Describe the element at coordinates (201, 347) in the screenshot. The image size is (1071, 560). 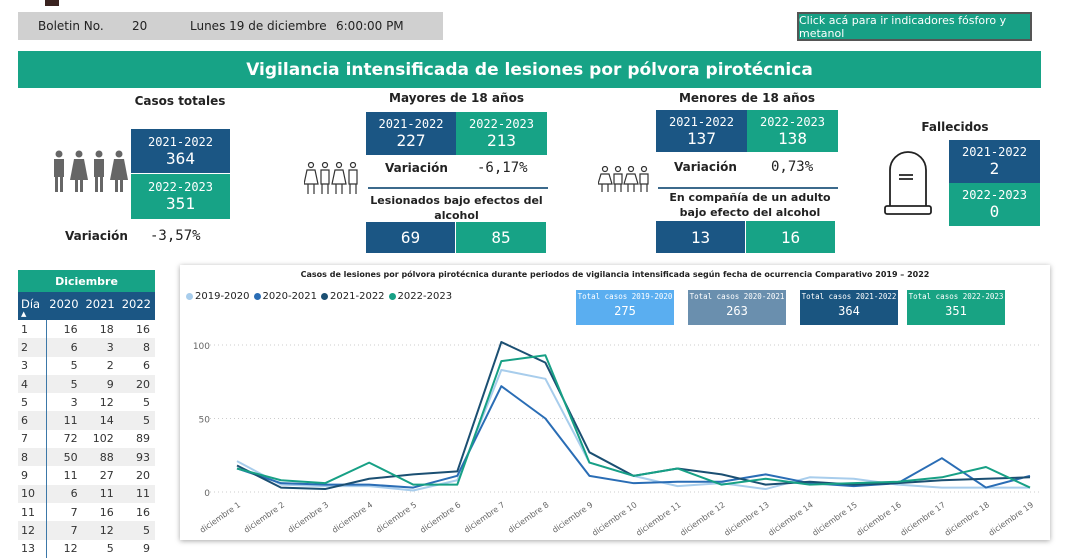
I see `y-tick-label: 100` at that location.